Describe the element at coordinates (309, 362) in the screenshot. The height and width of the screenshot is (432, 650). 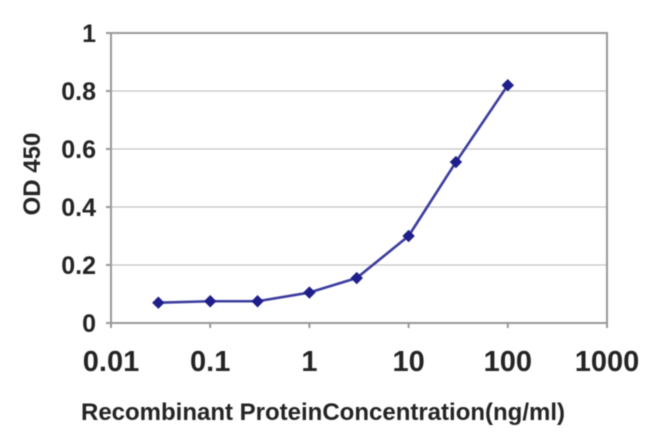
I see `x-tick-label: 1` at that location.